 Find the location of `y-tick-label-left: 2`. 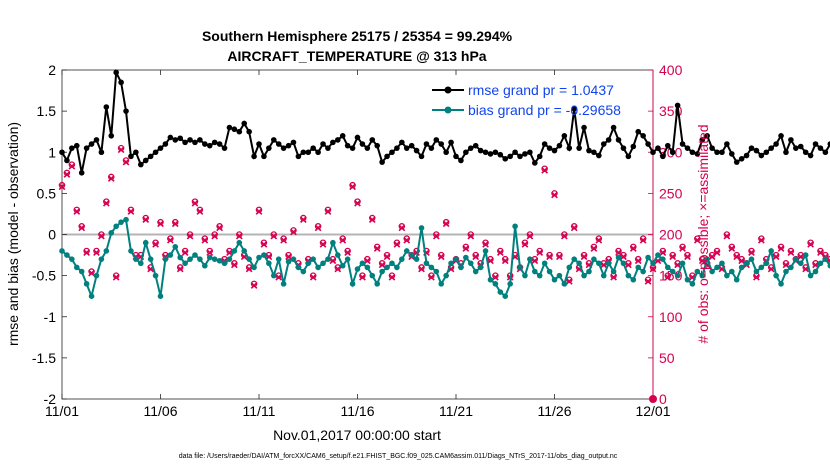

y-tick-label-left: 2 is located at coordinates (52, 70).